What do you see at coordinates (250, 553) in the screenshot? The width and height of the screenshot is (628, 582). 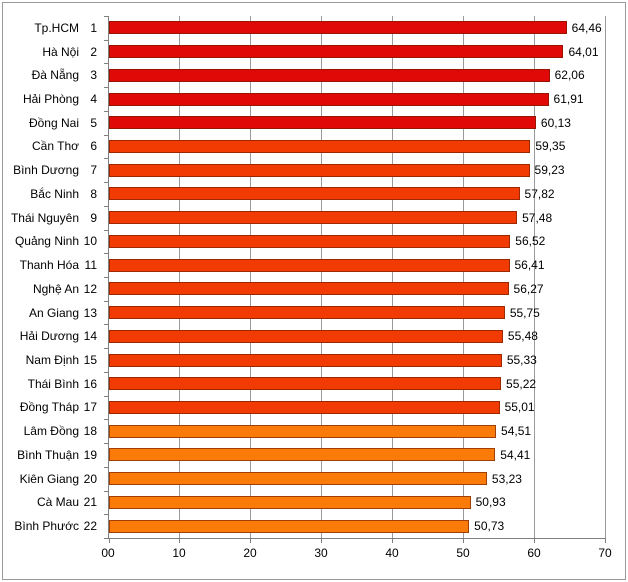 I see `x-axis-tick-label: 20` at bounding box center [250, 553].